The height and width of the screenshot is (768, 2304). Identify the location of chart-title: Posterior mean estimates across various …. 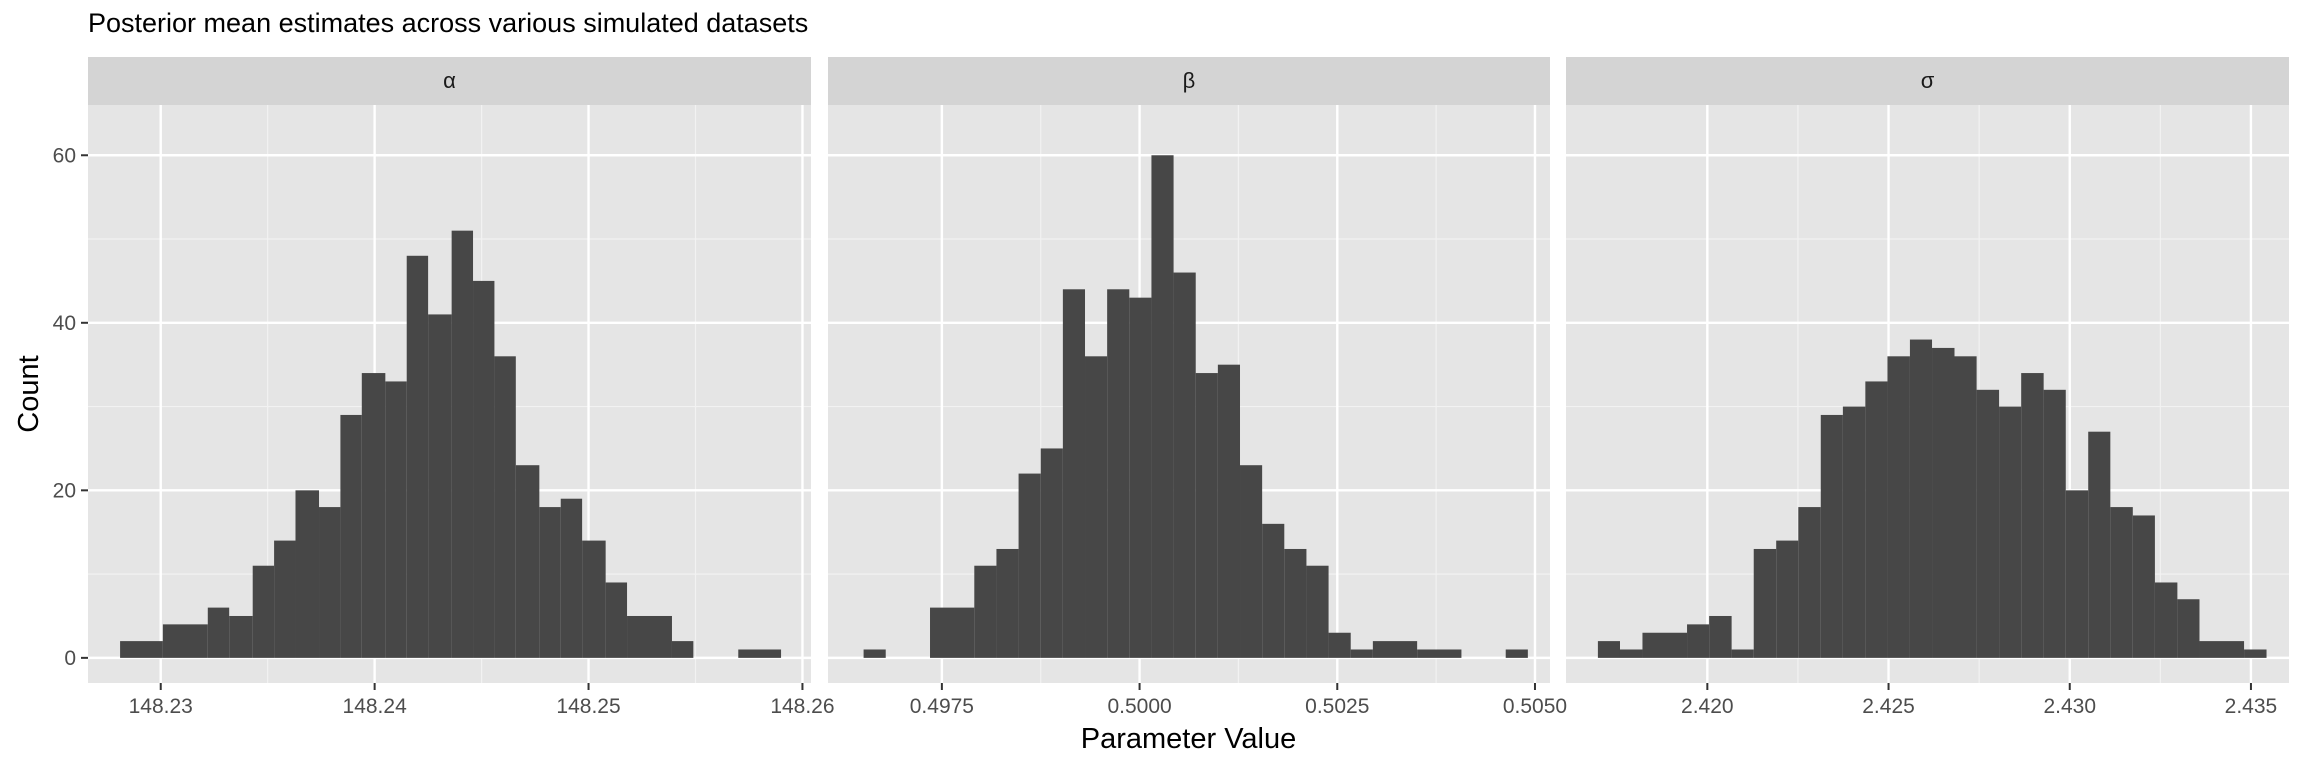
(448, 23).